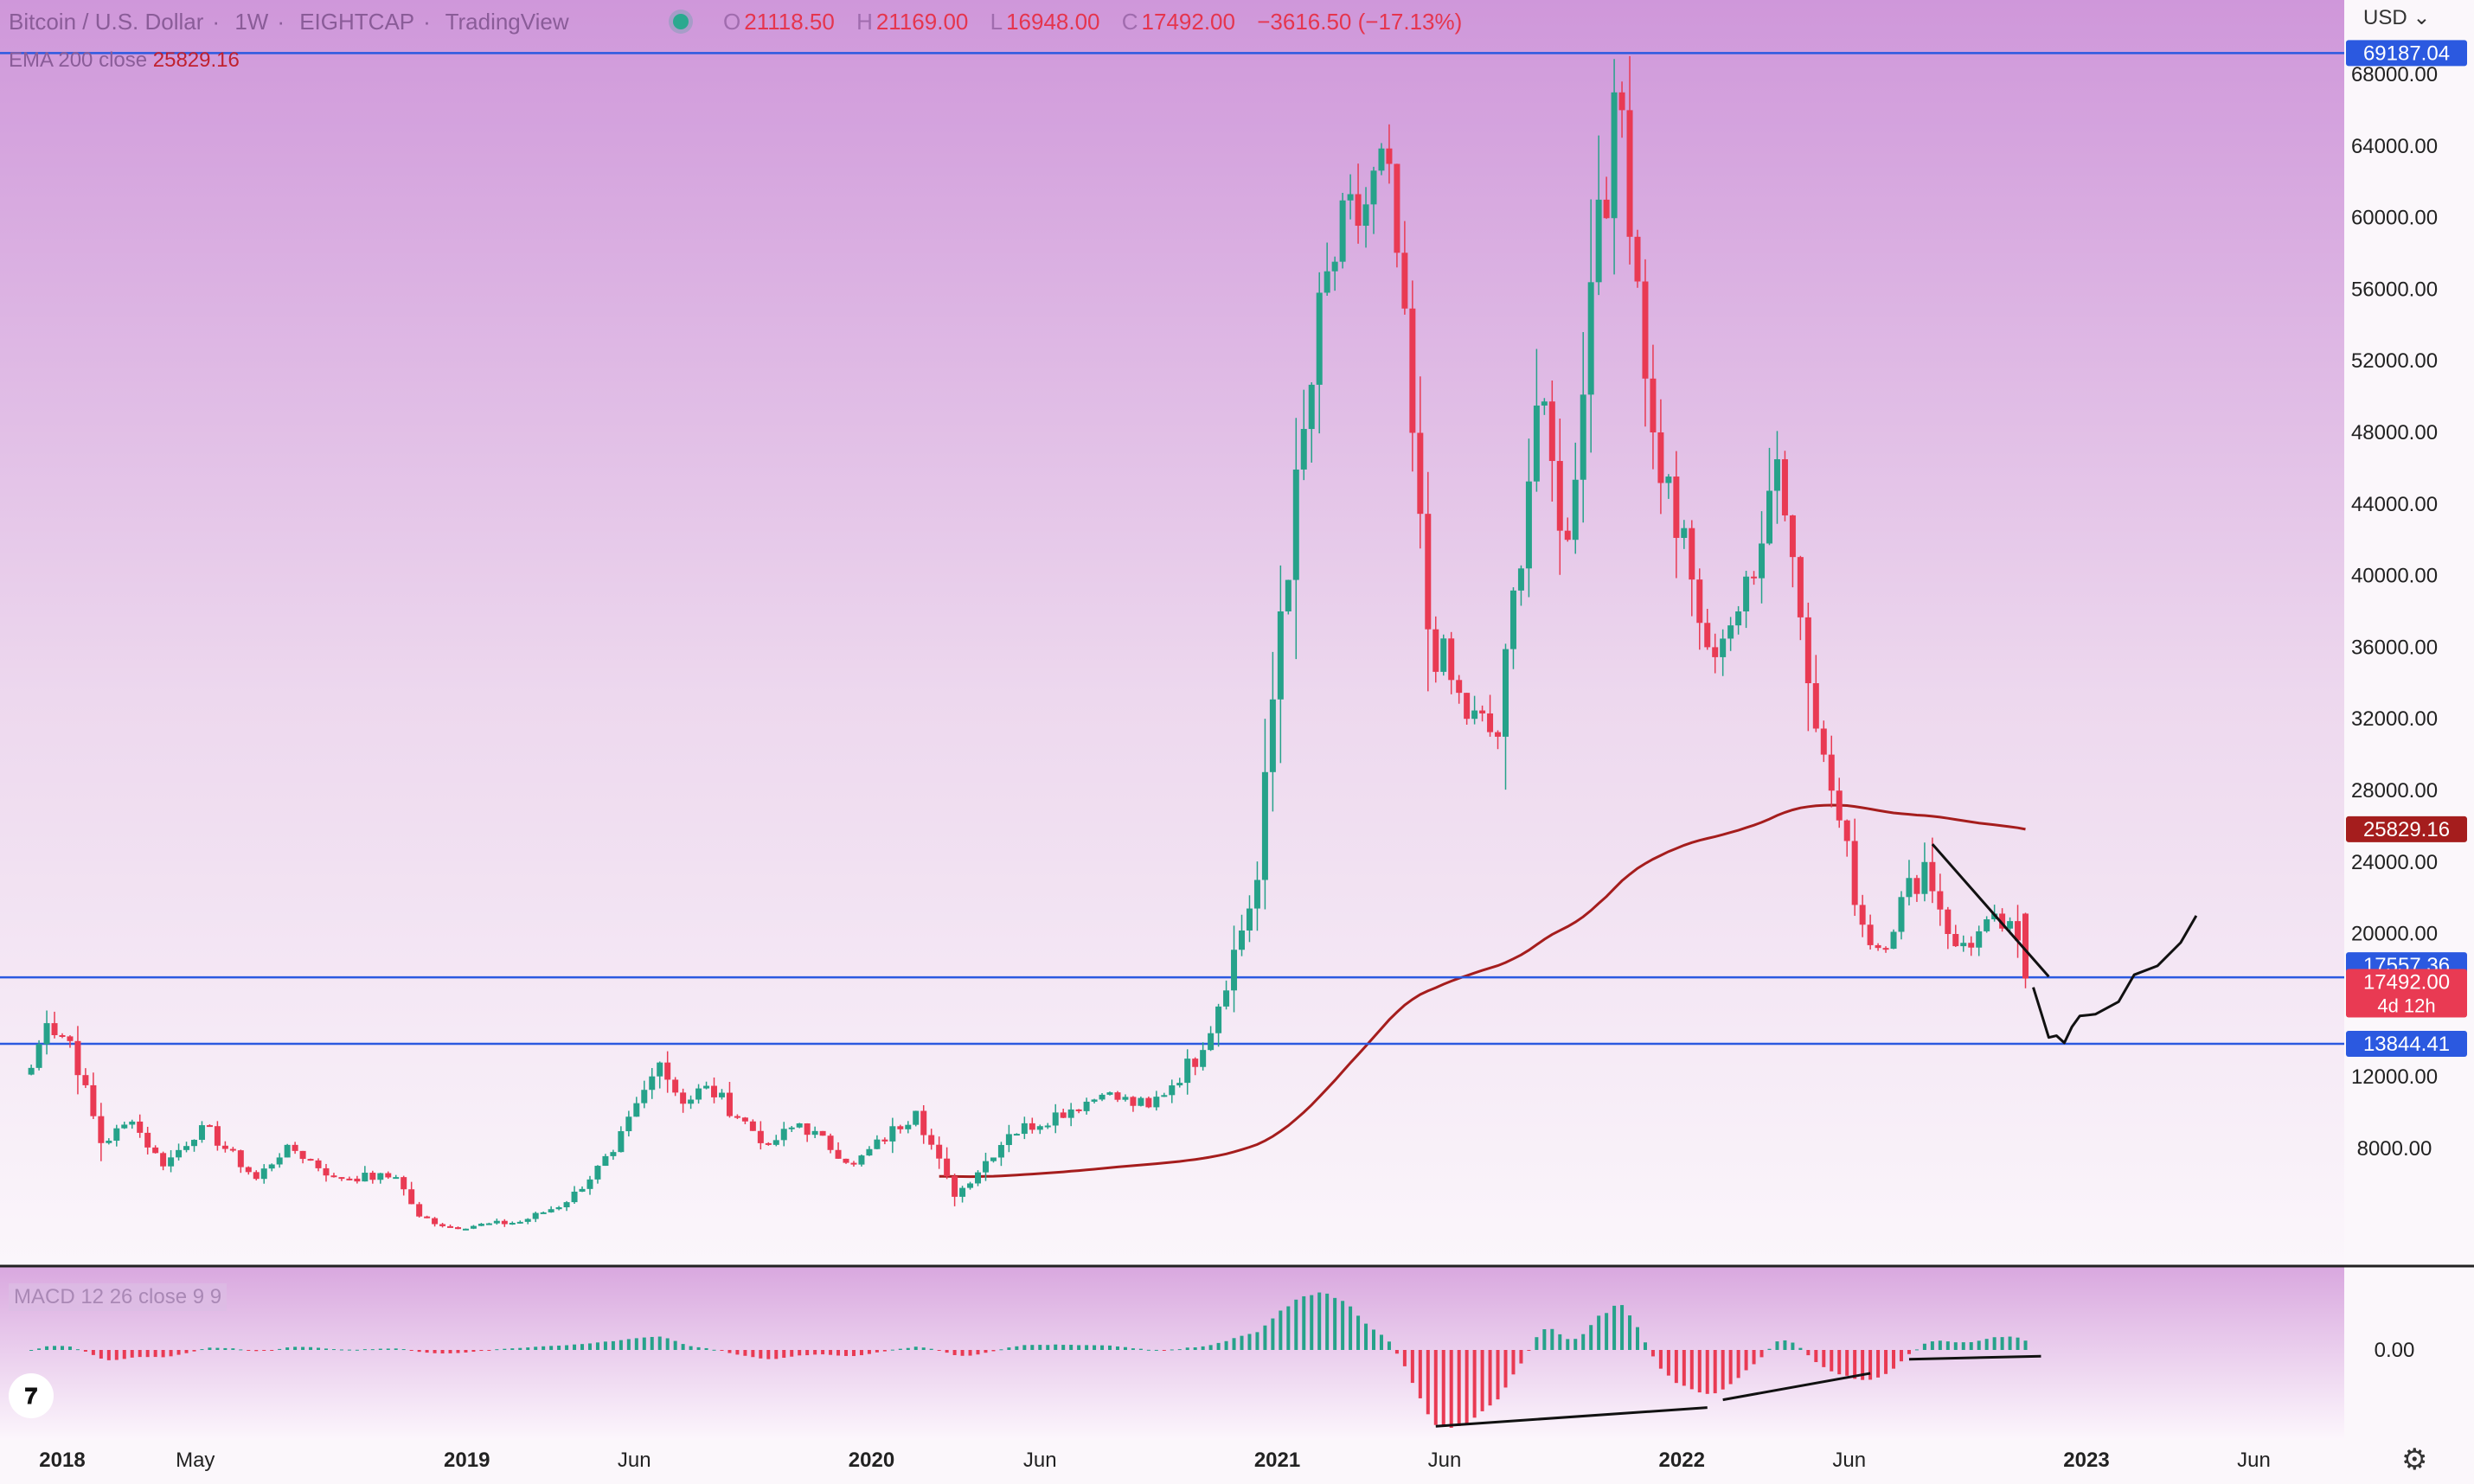  I want to click on x-tick-label: Jun, so click(2254, 1461).